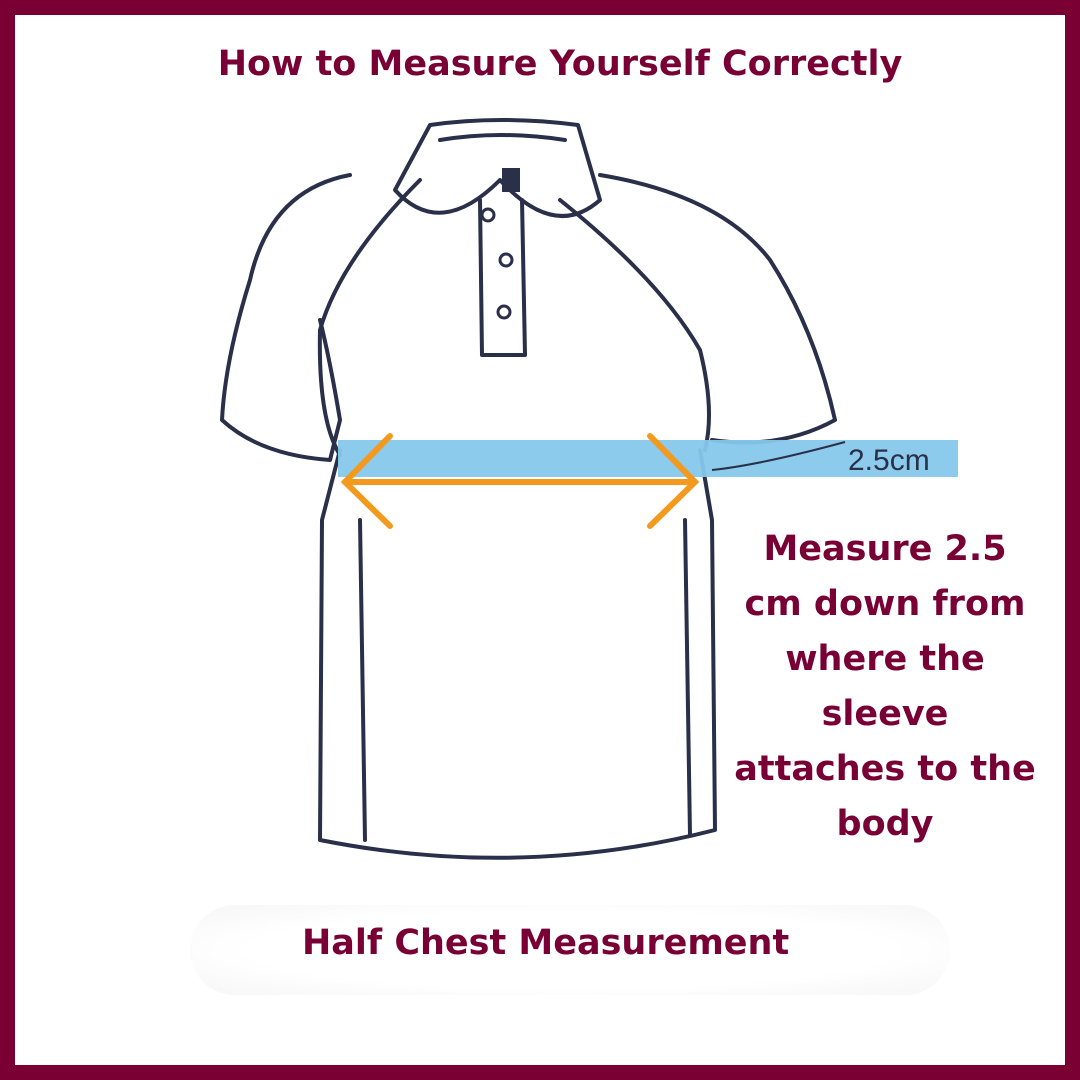 This screenshot has height=1080, width=1080. I want to click on collar-tag, so click(511, 180).